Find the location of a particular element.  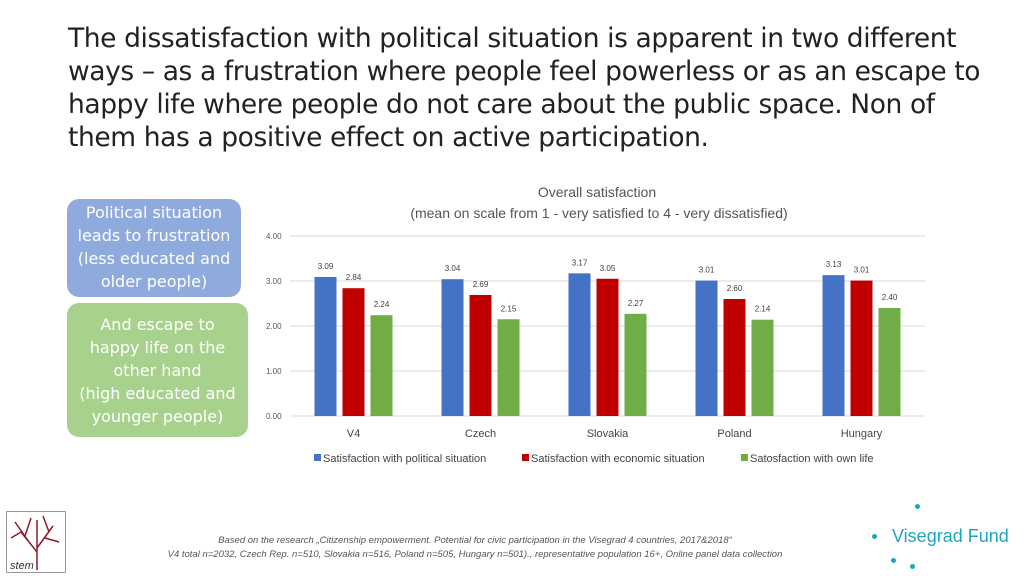

legend-label: Satisfaction with political situation is located at coordinates (404, 459).